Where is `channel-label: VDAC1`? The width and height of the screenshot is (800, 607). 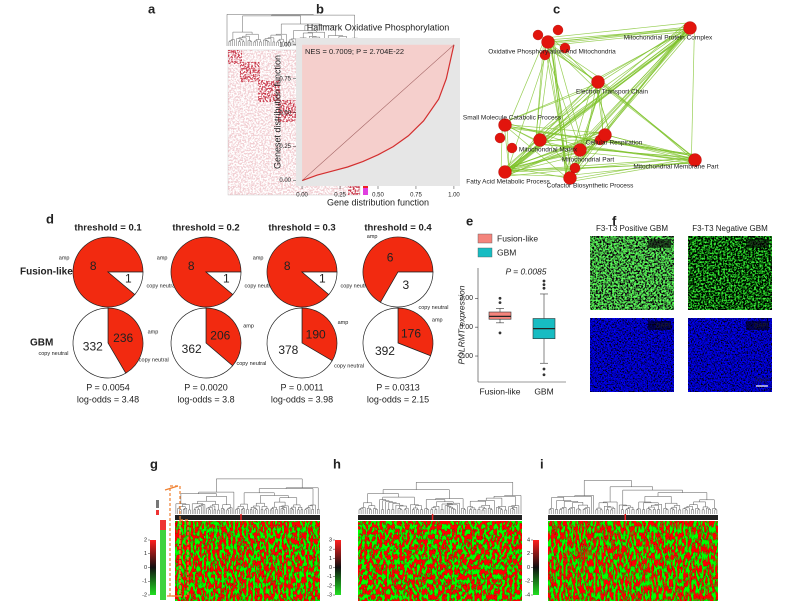
channel-label: VDAC1 is located at coordinates (758, 245).